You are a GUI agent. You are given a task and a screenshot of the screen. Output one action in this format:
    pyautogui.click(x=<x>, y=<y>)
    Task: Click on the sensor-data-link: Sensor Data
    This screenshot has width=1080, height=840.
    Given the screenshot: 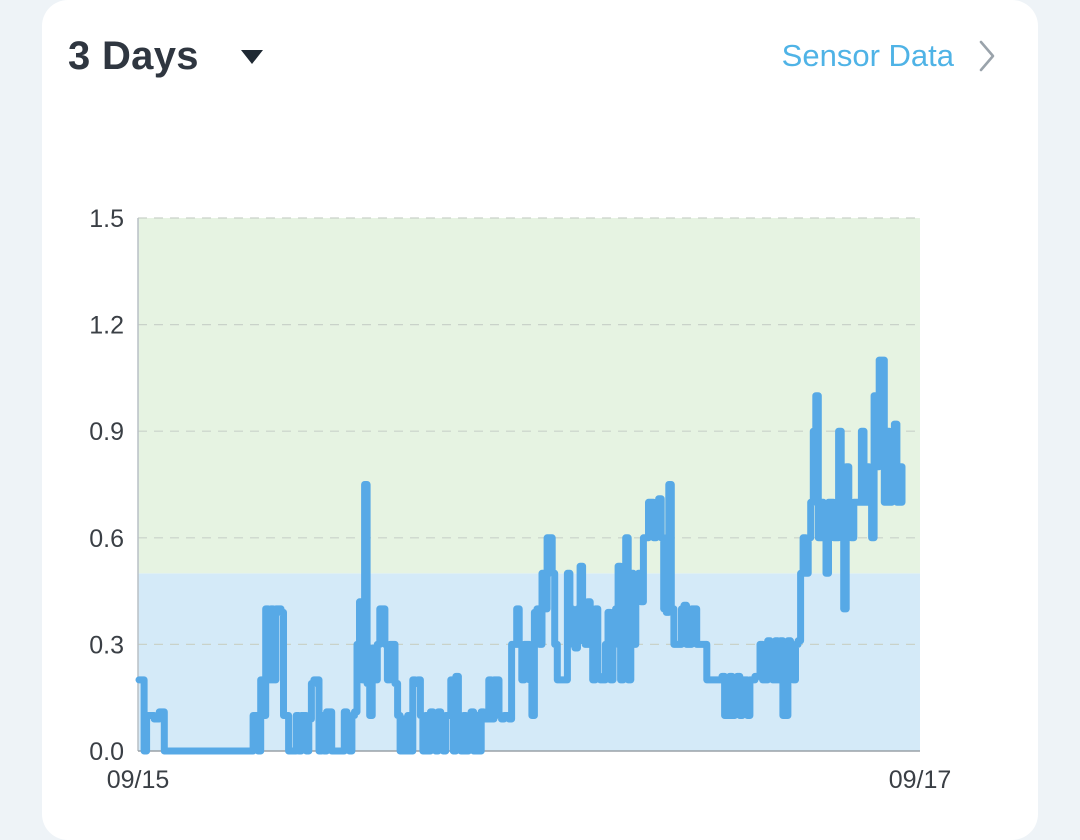 What is the action you would take?
    pyautogui.click(x=889, y=56)
    